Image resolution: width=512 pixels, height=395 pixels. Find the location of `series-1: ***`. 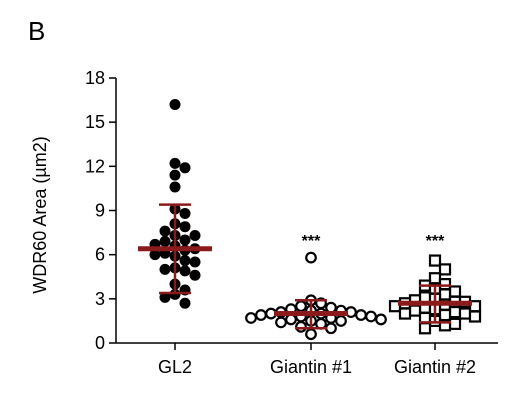

series-1: *** is located at coordinates (316, 287).